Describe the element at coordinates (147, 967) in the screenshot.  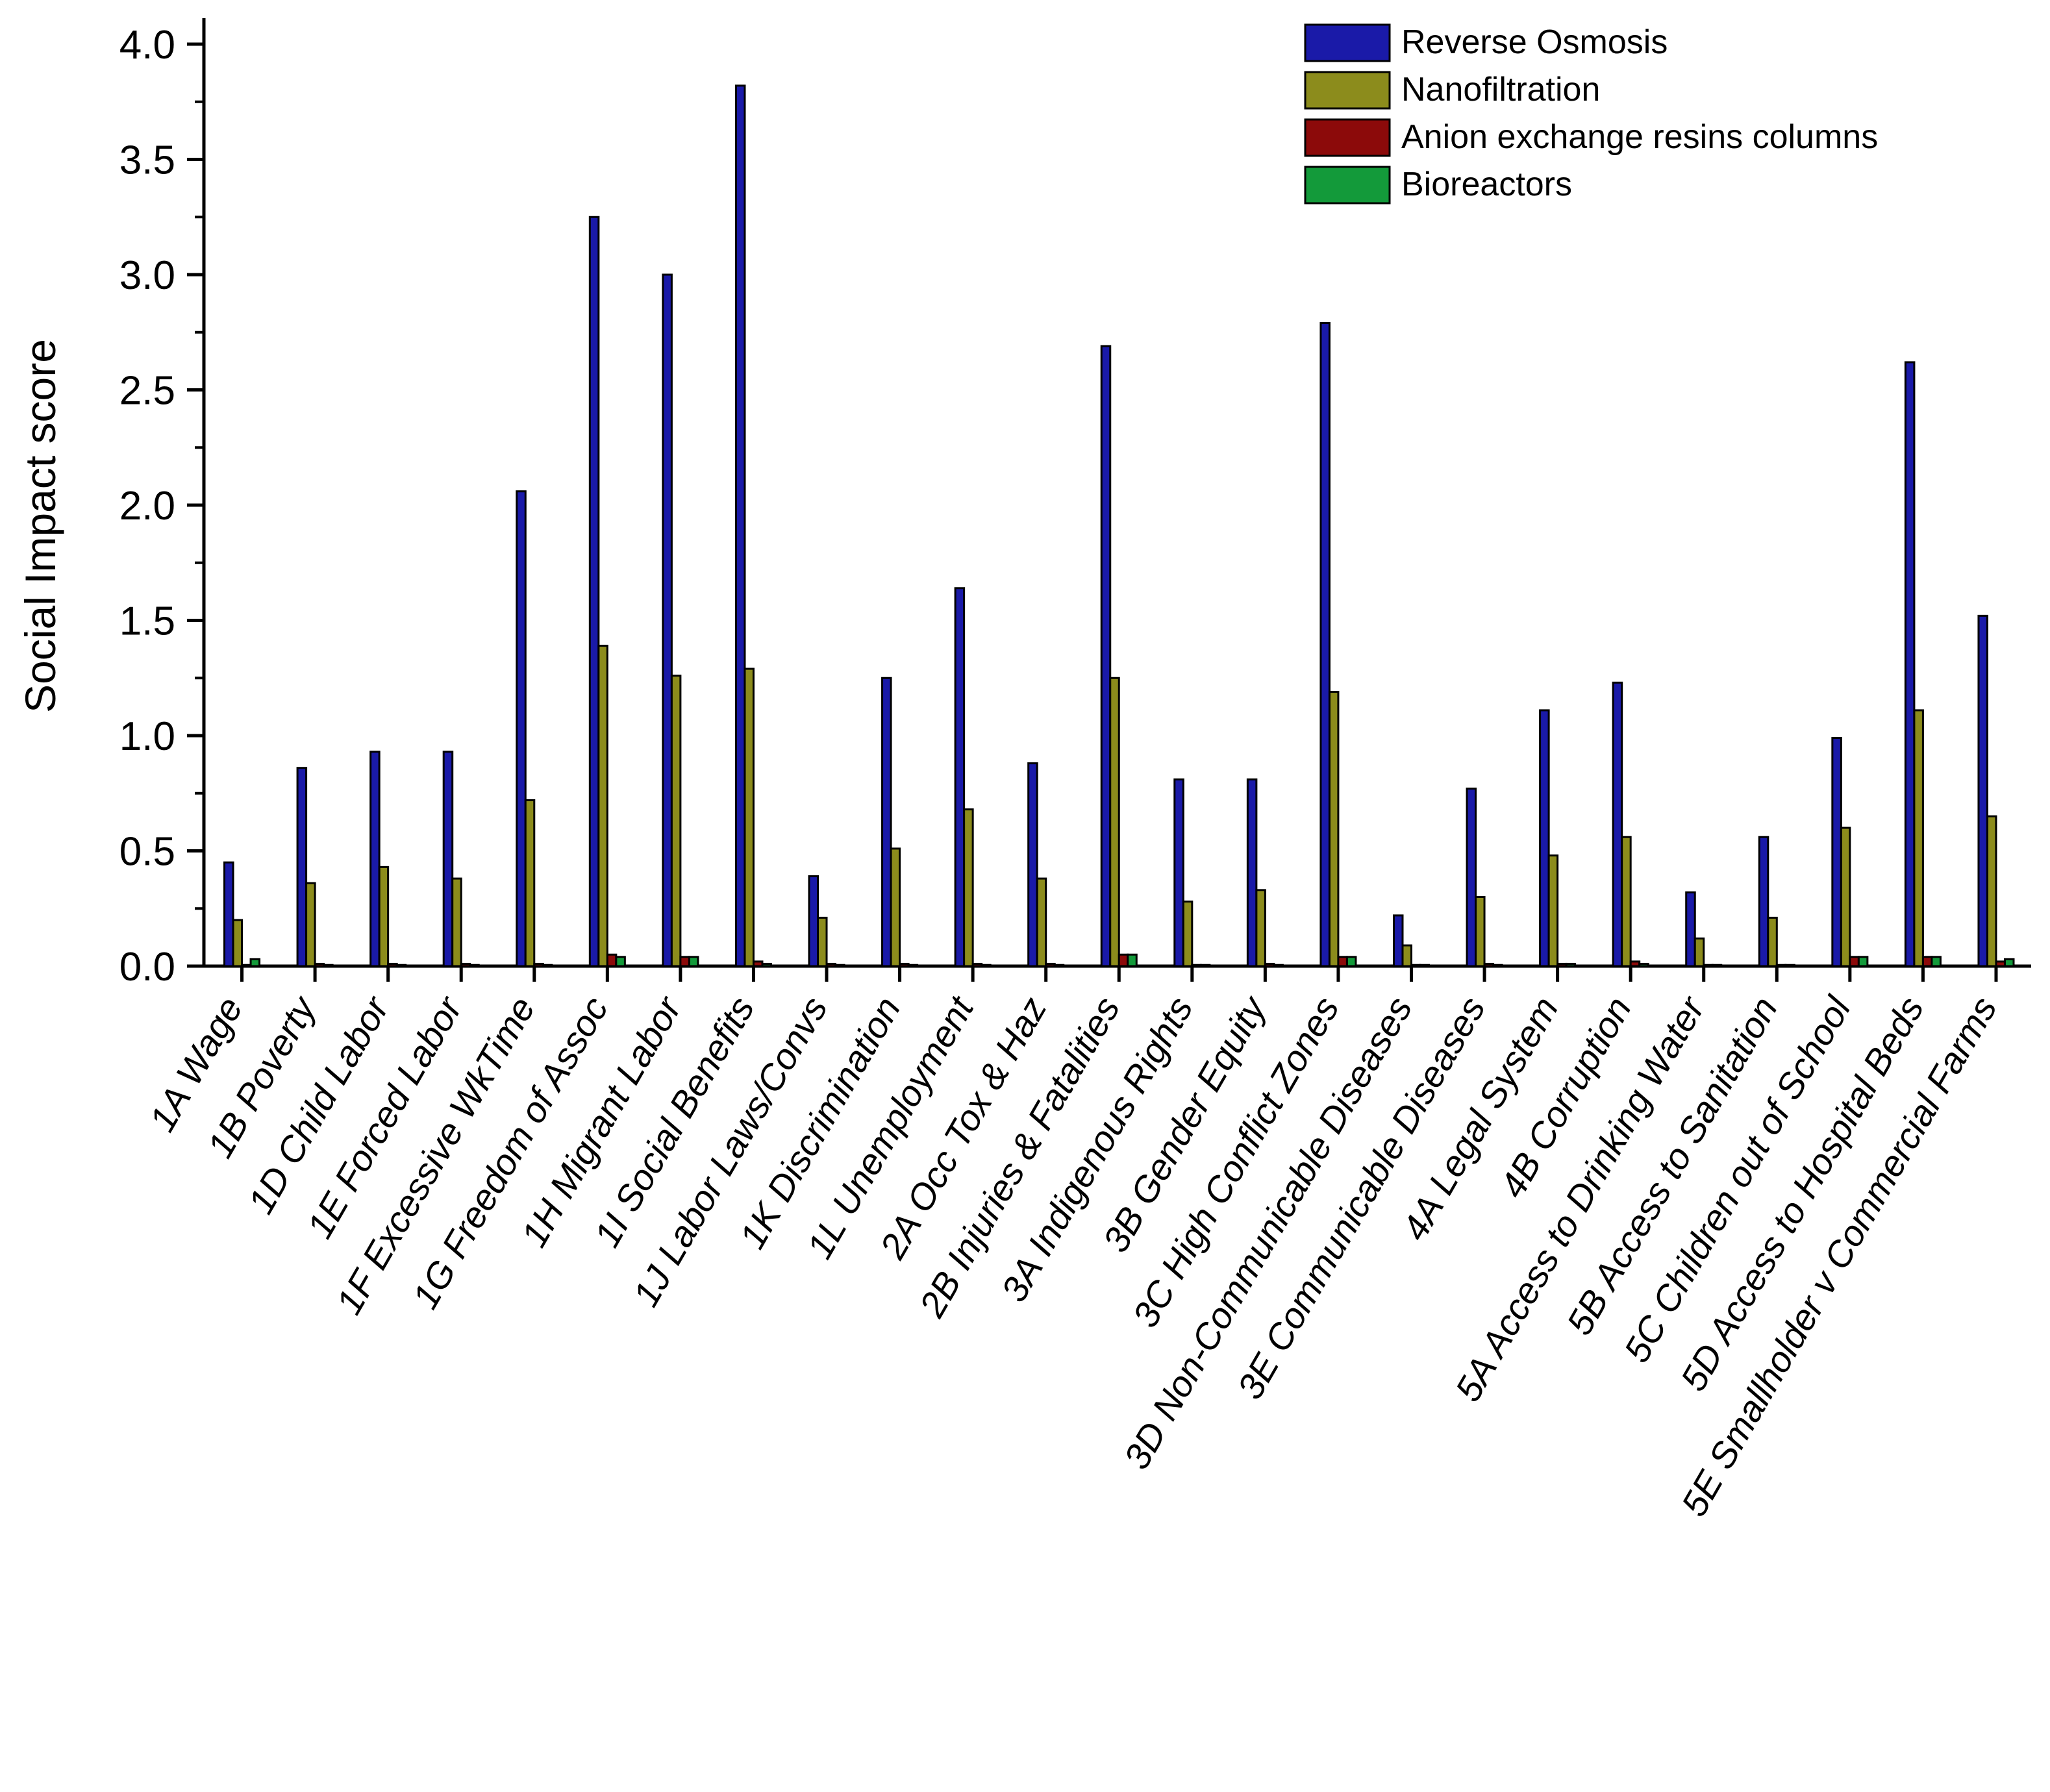
I see `y-tick-label: 0.0` at that location.